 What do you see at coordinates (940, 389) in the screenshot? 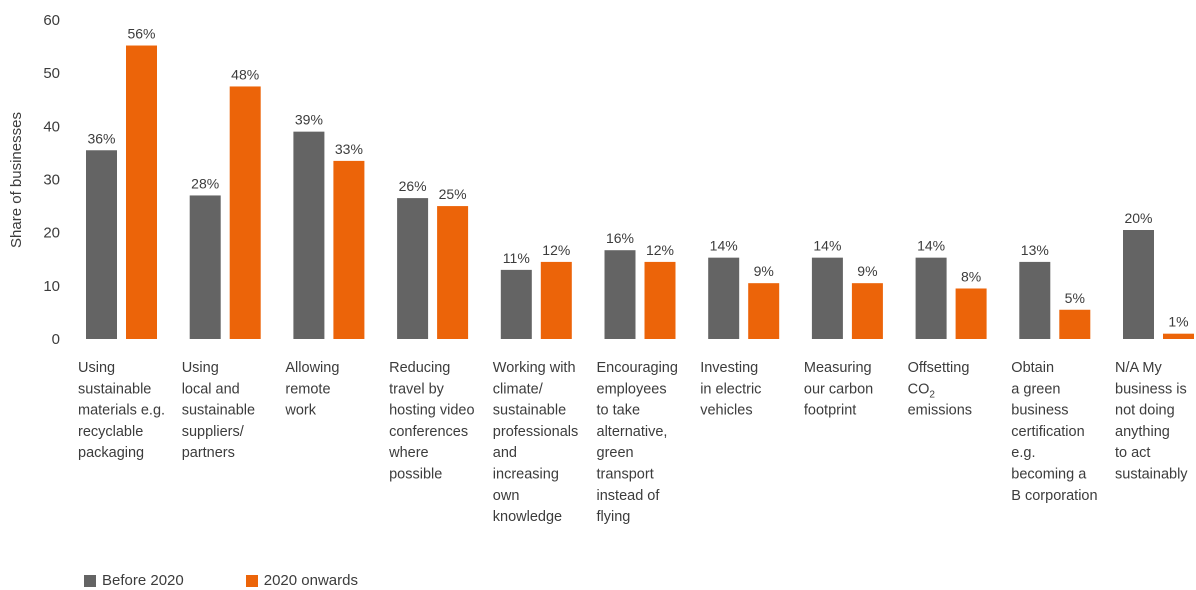
I see `category-label: Offsetting CO2 emissions` at bounding box center [940, 389].